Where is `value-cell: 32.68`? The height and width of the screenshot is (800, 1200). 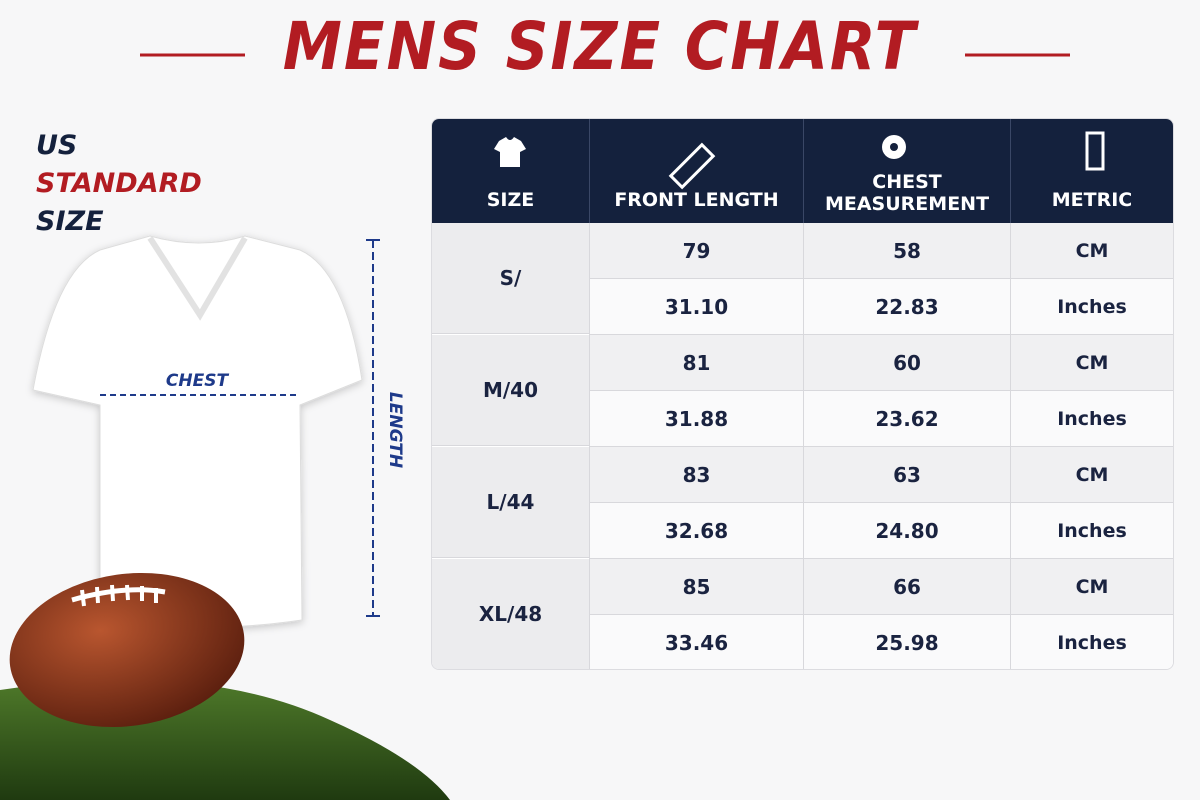 value-cell: 32.68 is located at coordinates (696, 531).